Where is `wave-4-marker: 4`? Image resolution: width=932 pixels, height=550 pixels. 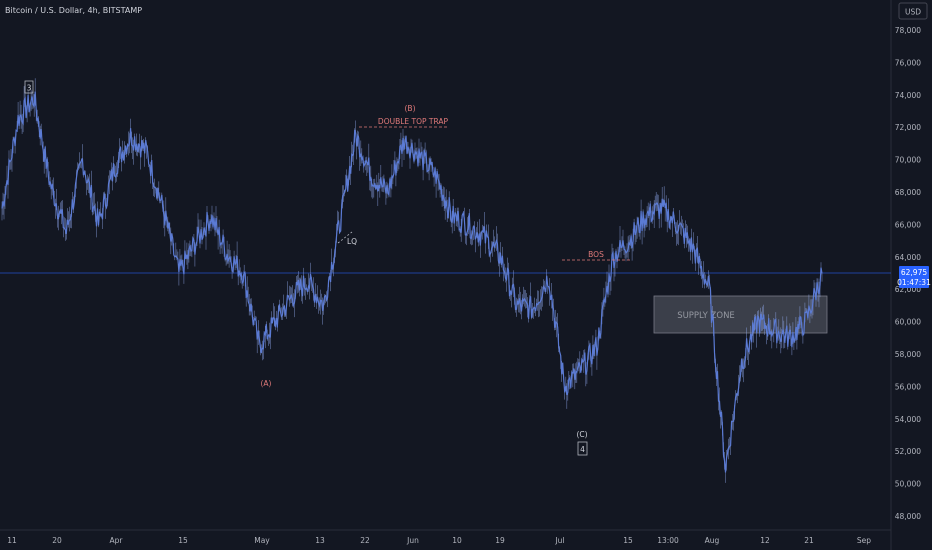 wave-4-marker: 4 is located at coordinates (582, 448).